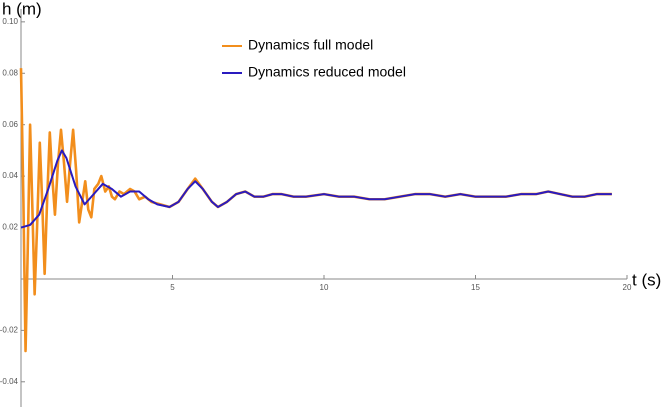 This screenshot has height=407, width=664. I want to click on y-tick-label: 0.02, so click(10, 227).